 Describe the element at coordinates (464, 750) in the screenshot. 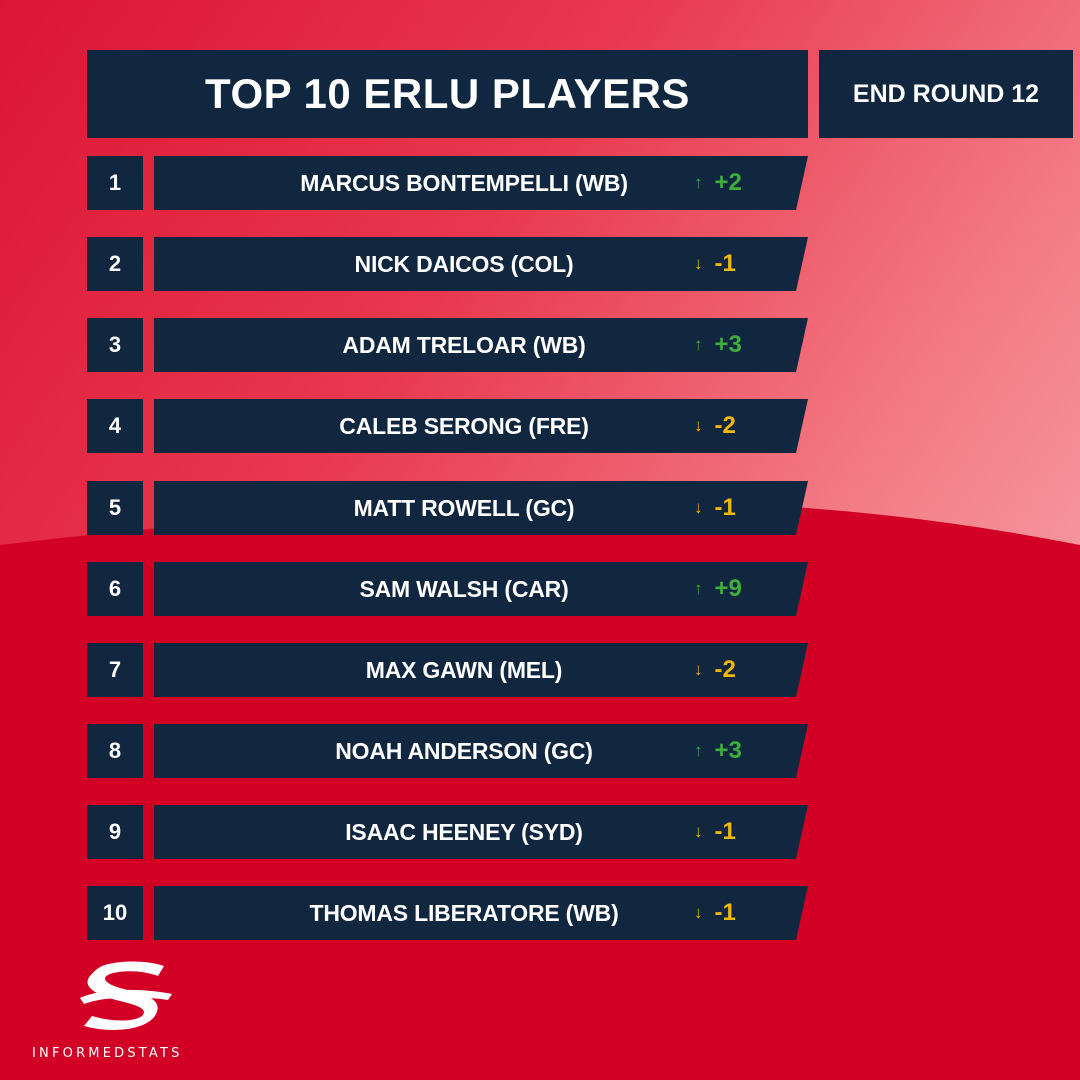

I see `player-name: NOAH ANDERSON (GC)` at that location.